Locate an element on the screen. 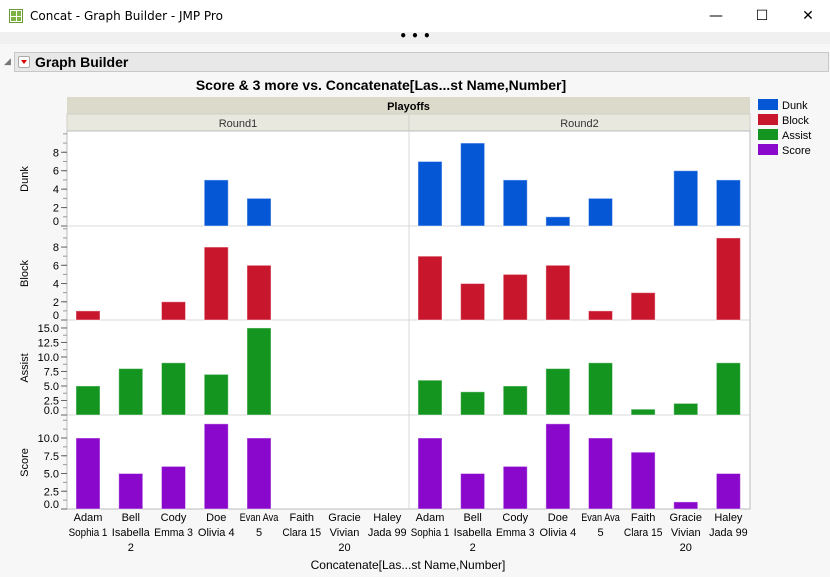 This screenshot has height=577, width=830. x-tick-label: Sophia 1 is located at coordinates (88, 533).